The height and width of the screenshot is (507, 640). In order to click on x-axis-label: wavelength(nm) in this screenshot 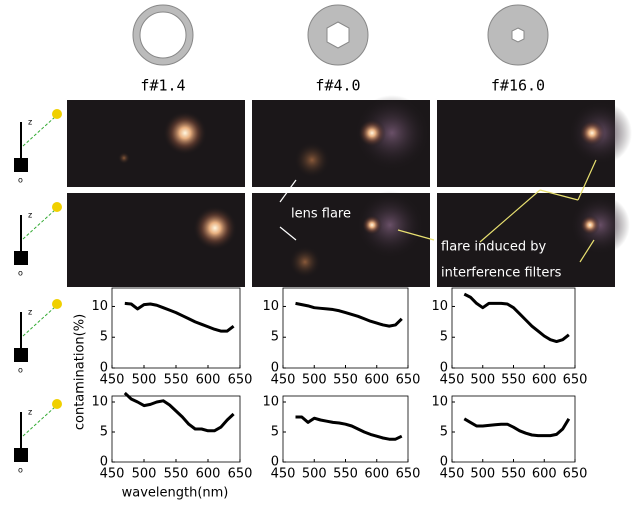, I will do `click(175, 493)`.